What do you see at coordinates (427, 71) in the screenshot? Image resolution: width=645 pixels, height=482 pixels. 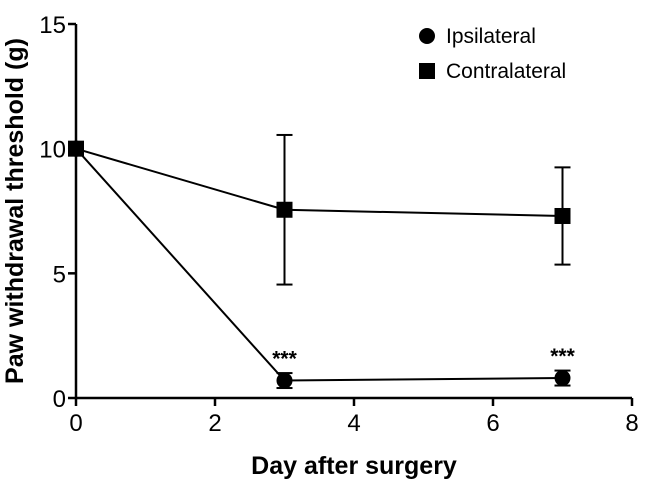 I see `legend-contralateral-marker` at bounding box center [427, 71].